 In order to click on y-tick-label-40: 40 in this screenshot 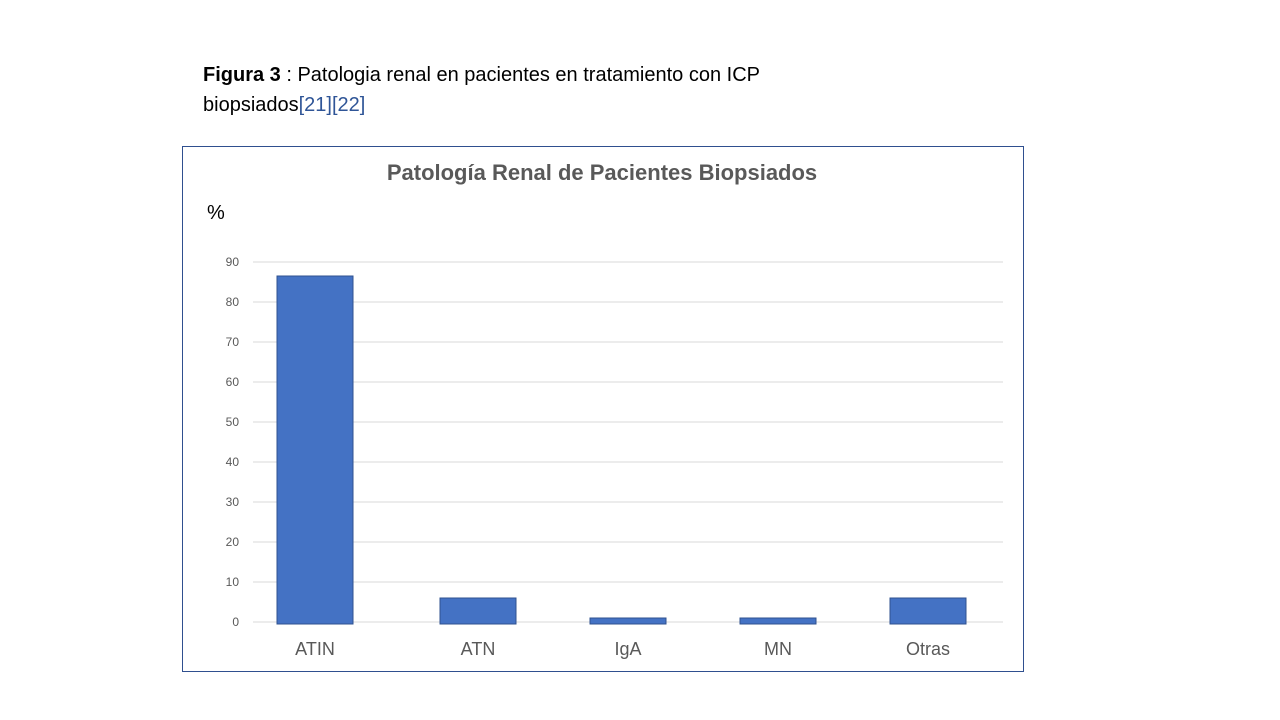, I will do `click(233, 462)`.